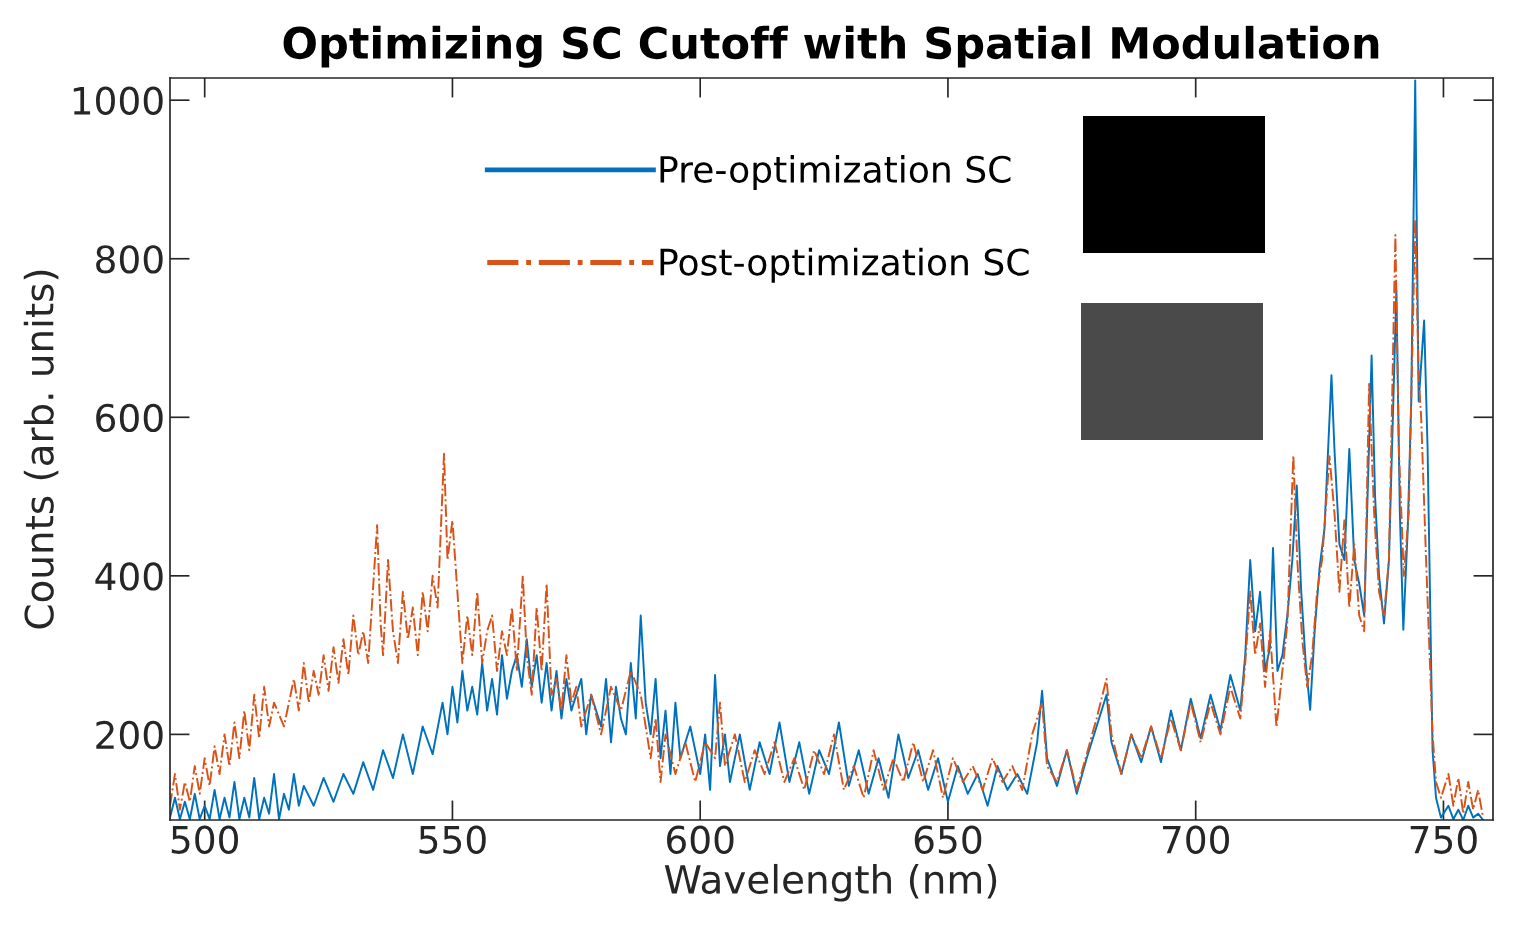 Image resolution: width=1516 pixels, height=944 pixels. I want to click on x-tick-label: 500, so click(204, 839).